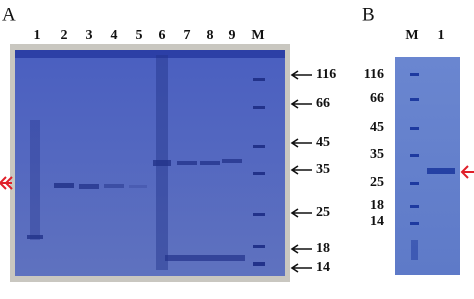 The width and height of the screenshot is (474, 299). What do you see at coordinates (64, 35) in the screenshot?
I see `lane-label: 2` at bounding box center [64, 35].